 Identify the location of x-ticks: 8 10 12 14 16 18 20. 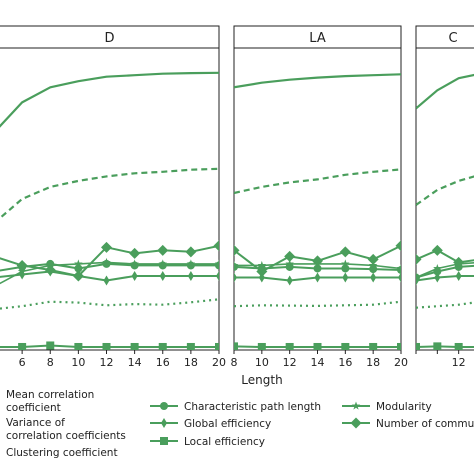
(319, 359).